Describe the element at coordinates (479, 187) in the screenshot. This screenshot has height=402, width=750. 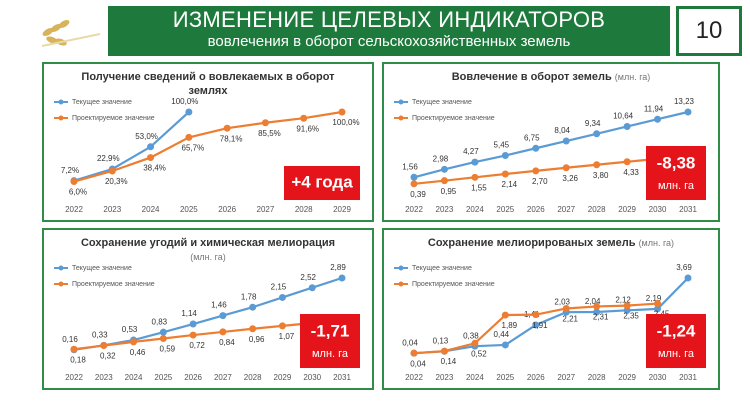
I see `data-label: 1,55` at that location.